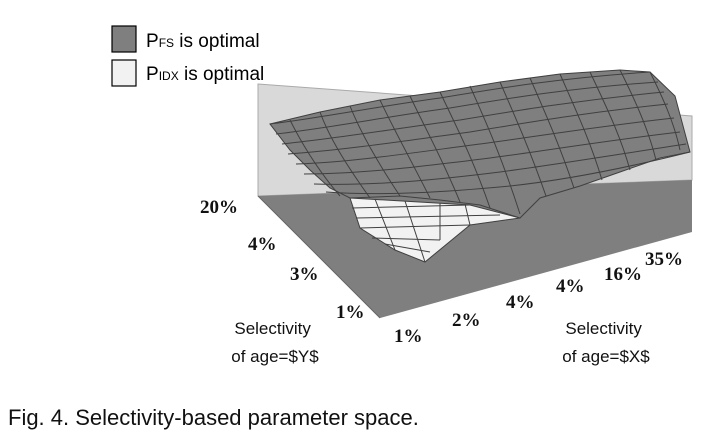 Image resolution: width=724 pixels, height=448 pixels. What do you see at coordinates (219, 207) in the screenshot?
I see `y-tick-label: 20%` at bounding box center [219, 207].